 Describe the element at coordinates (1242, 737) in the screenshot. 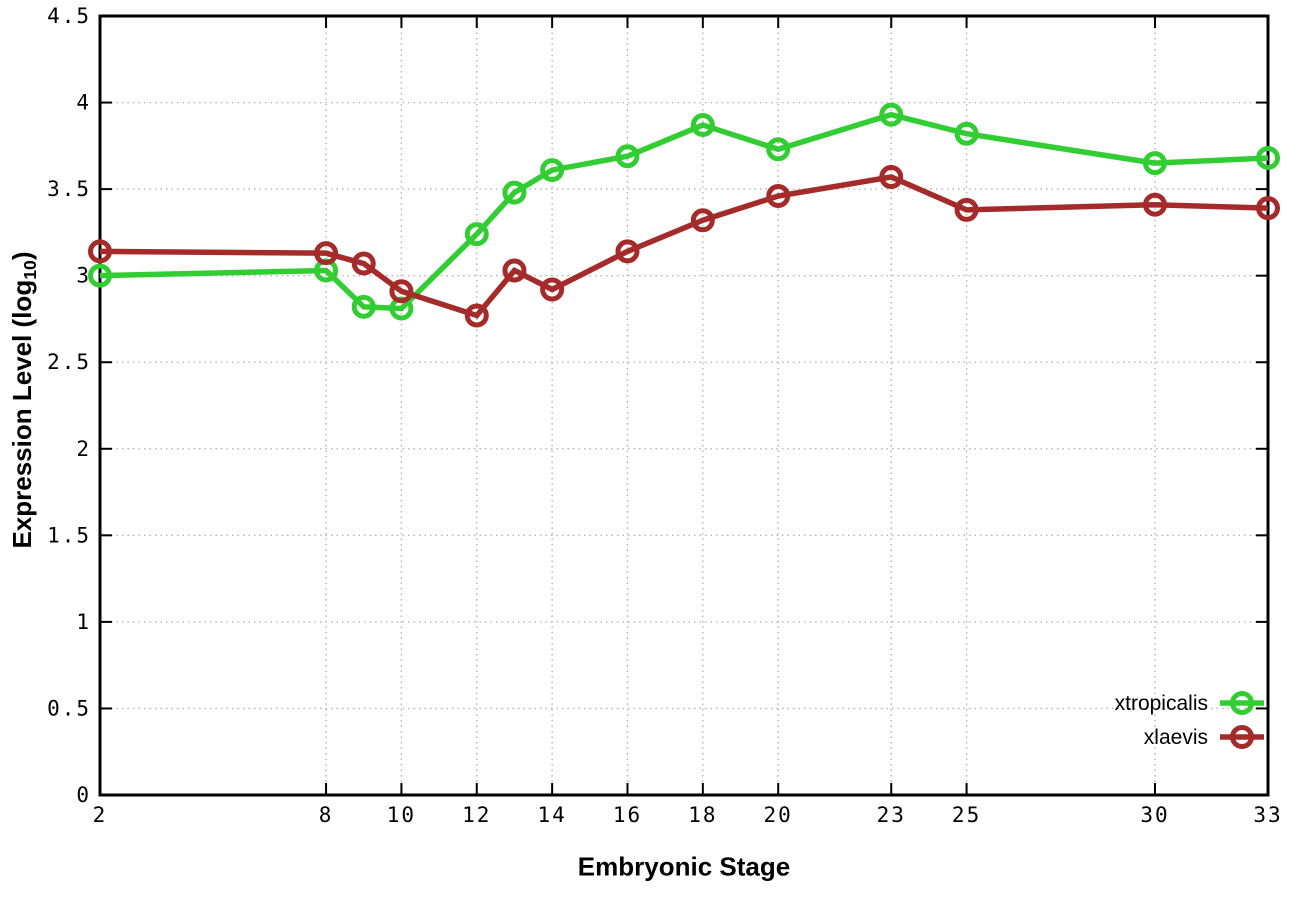

I see `legend-marker-xlaevis` at that location.